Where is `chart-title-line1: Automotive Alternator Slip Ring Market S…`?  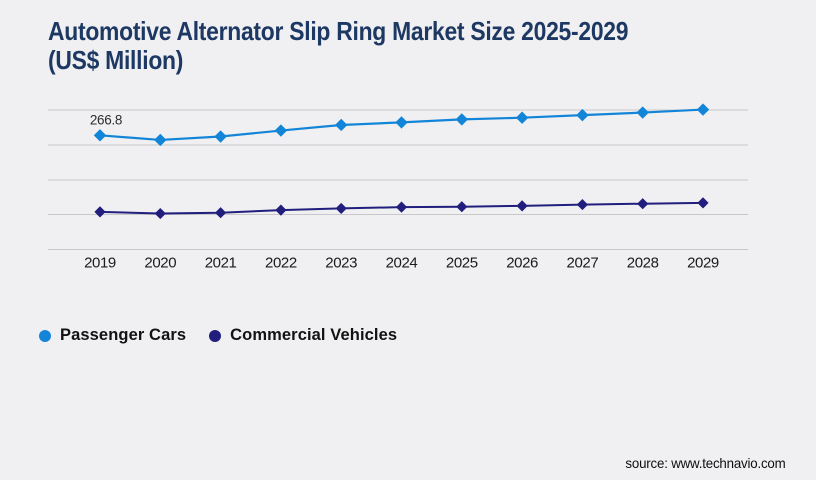
chart-title-line1: Automotive Alternator Slip Ring Market S… is located at coordinates (338, 31).